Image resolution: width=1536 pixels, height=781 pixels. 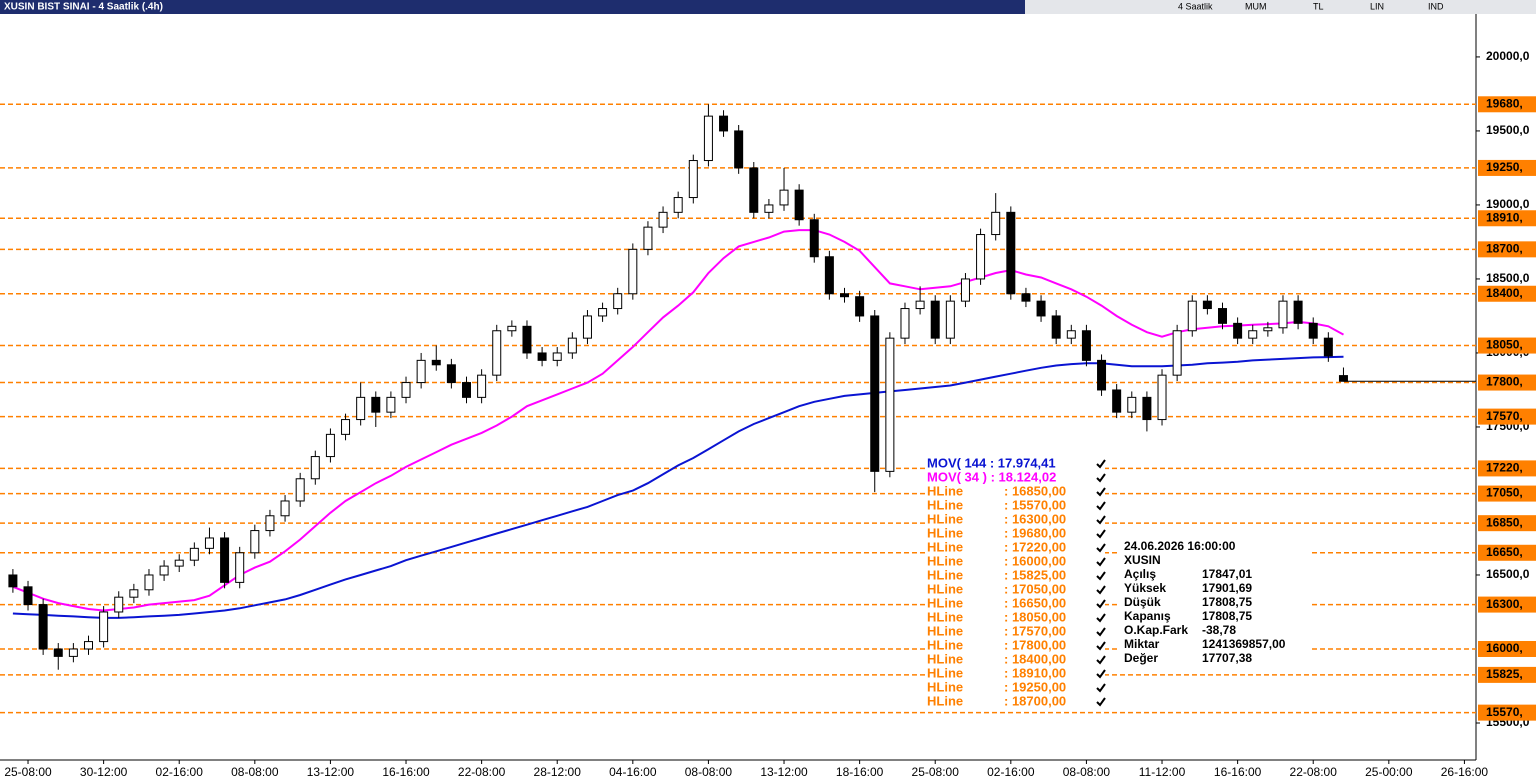 I want to click on info-label: Açılış, so click(x=1140, y=574).